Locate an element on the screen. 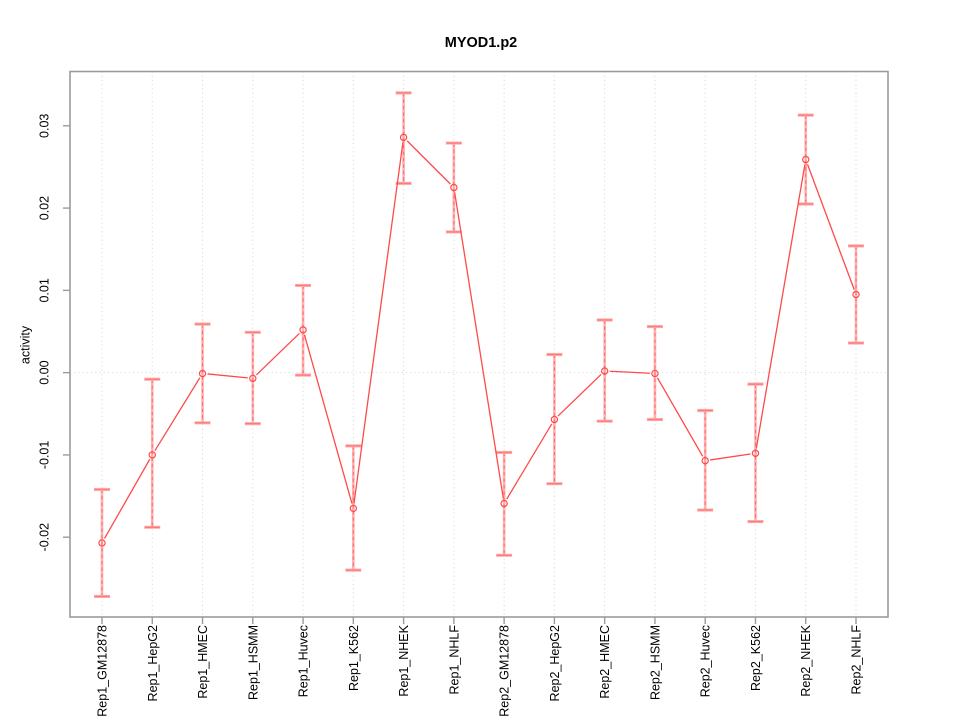 The image size is (960, 725). x-tick-label: Rep2_GM12878 is located at coordinates (505, 671).